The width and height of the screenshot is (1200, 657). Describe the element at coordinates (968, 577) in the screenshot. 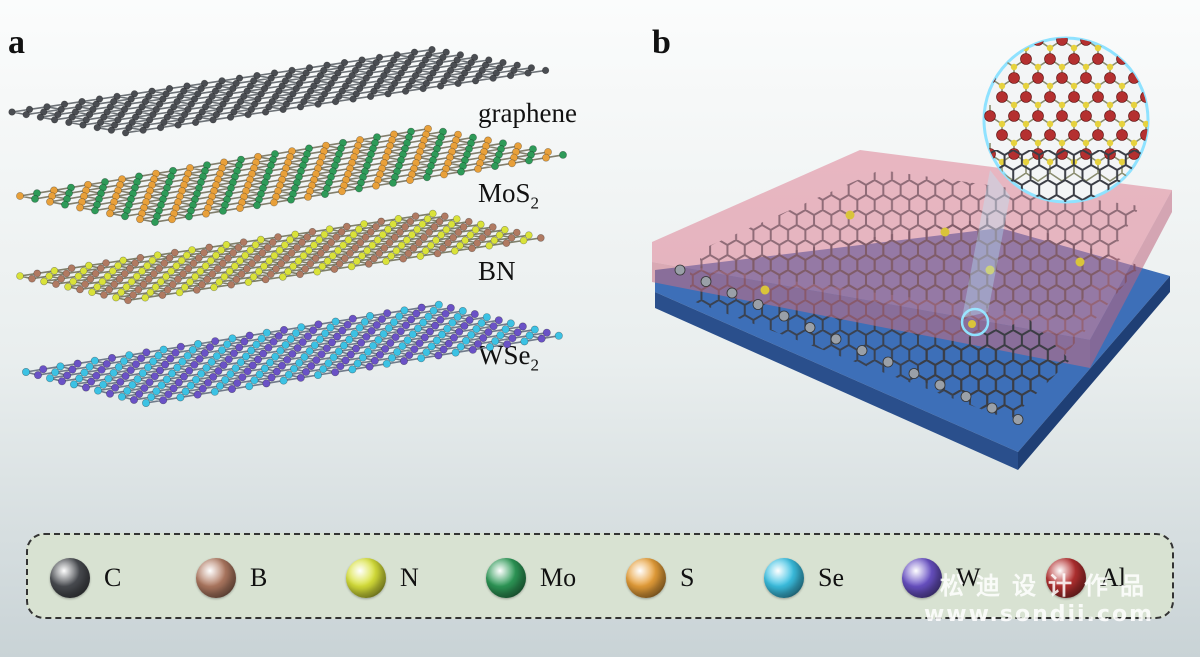

I see `legend-symbol: W` at that location.